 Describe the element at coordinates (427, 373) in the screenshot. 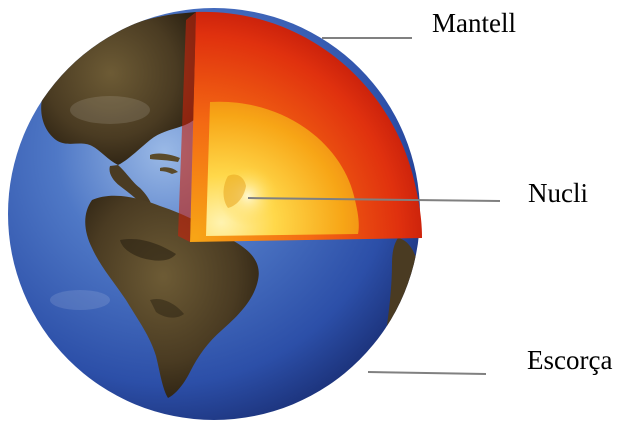

I see `crust-leader-line` at that location.